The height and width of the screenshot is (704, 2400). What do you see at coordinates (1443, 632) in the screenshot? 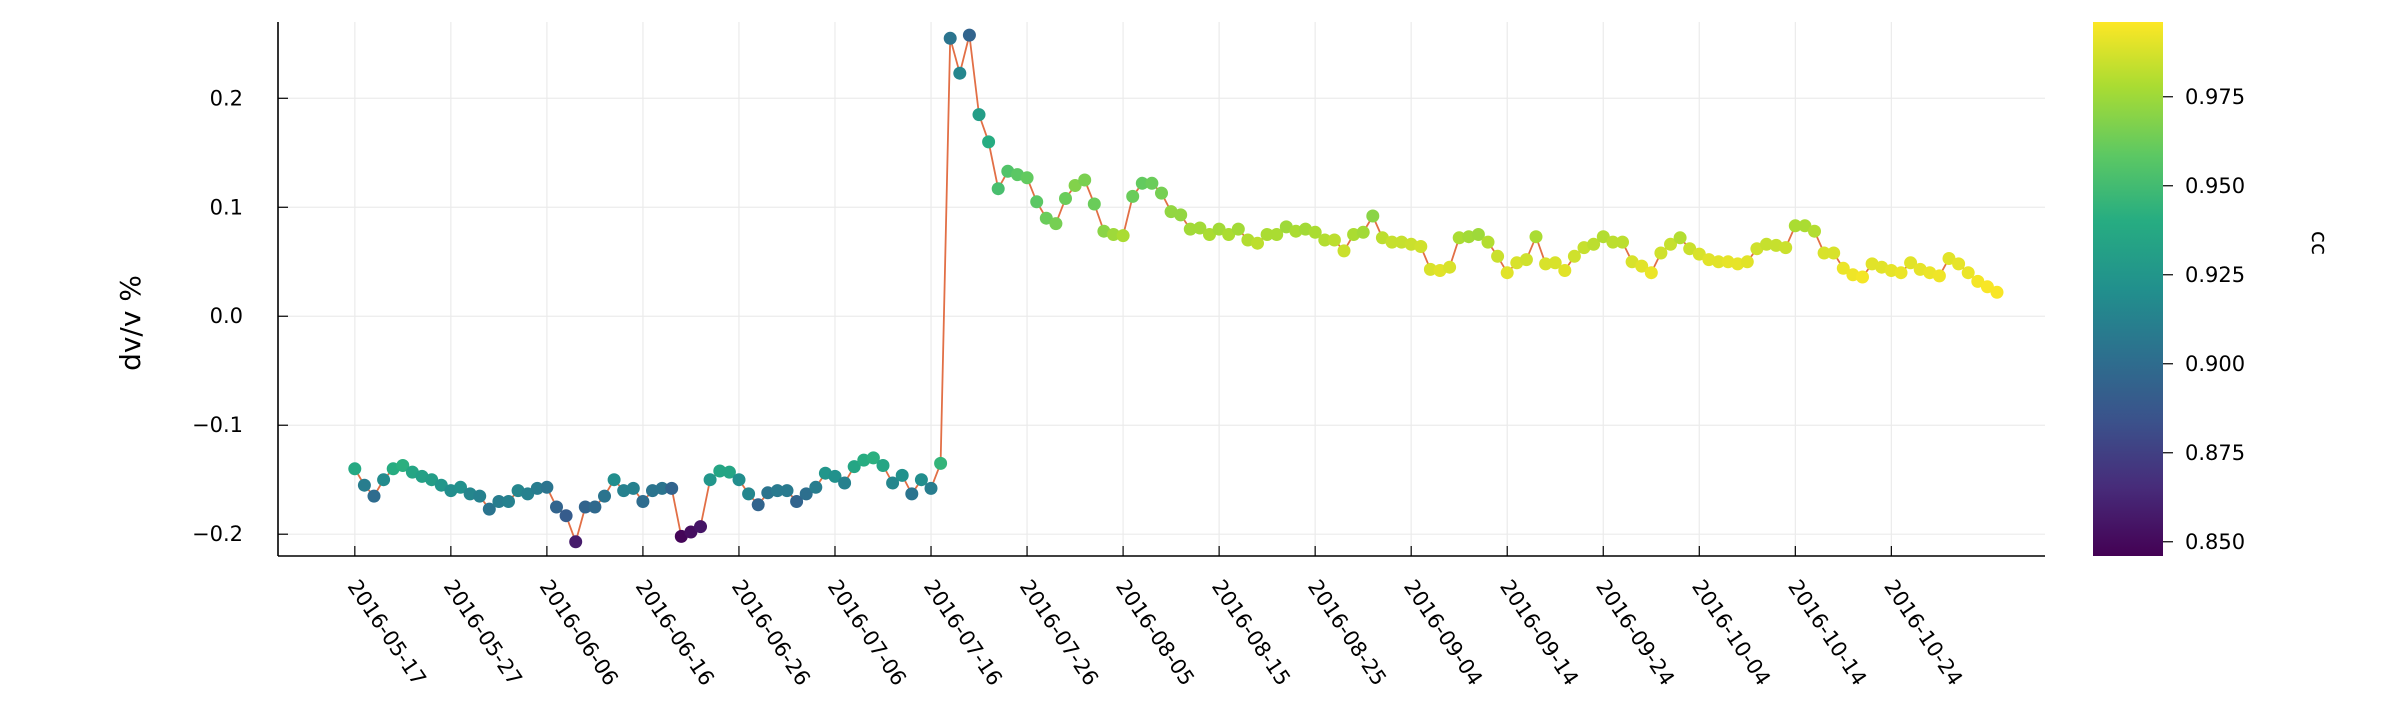
I see `x-tick-label: 2016-09-04` at bounding box center [1443, 632].